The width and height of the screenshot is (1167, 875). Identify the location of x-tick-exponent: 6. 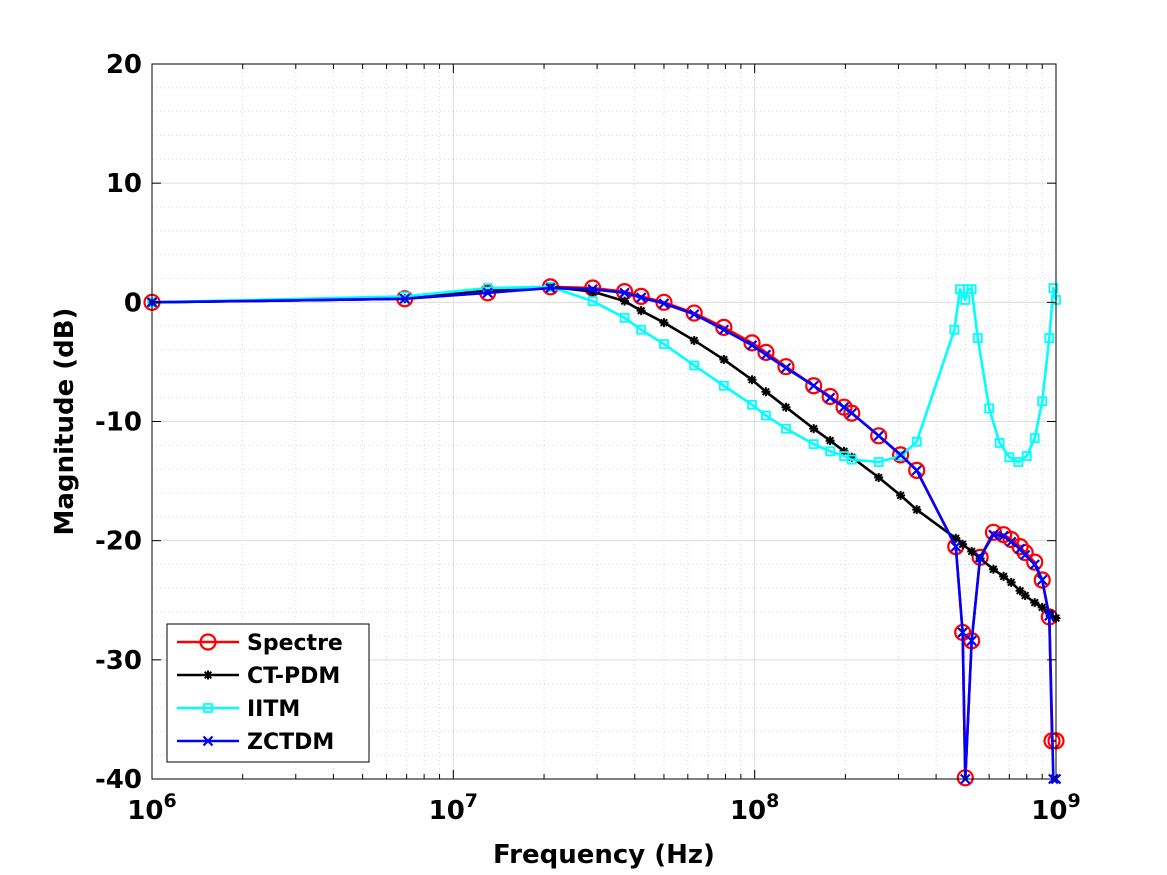
(169, 801).